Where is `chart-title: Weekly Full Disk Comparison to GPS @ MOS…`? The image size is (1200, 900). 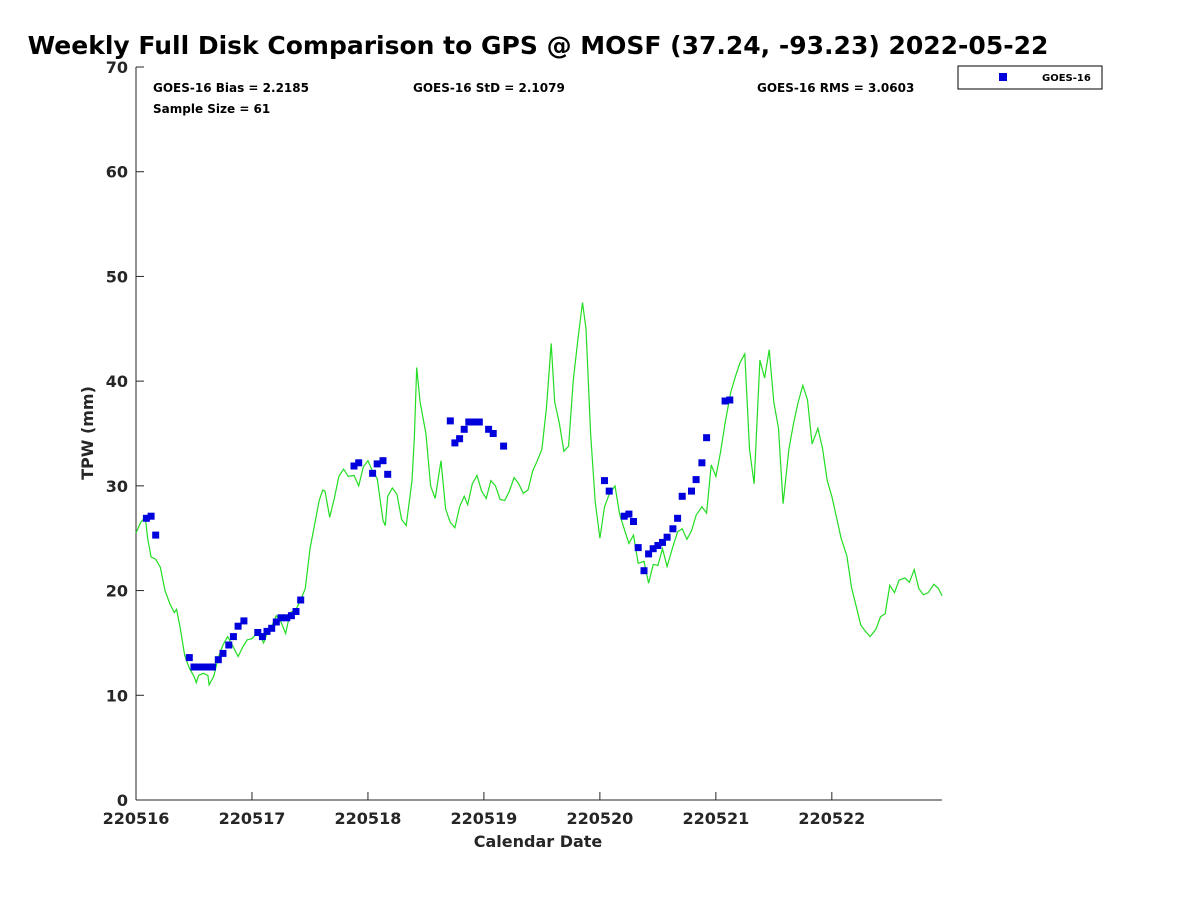
chart-title: Weekly Full Disk Comparison to GPS @ MOS… is located at coordinates (538, 45).